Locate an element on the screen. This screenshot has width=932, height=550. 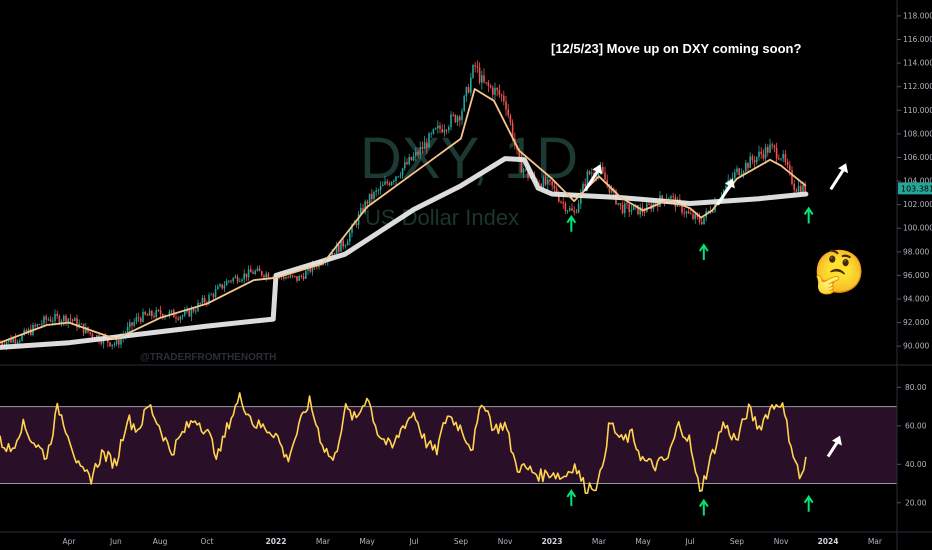
time-tick-label: 2024 is located at coordinates (828, 541).